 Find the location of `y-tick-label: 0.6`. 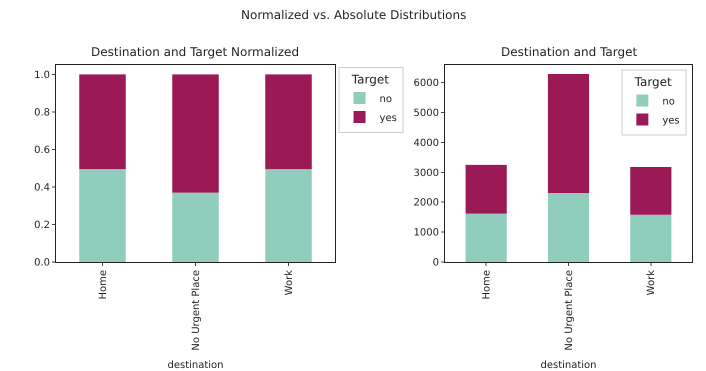

y-tick-label: 0.6 is located at coordinates (42, 150).